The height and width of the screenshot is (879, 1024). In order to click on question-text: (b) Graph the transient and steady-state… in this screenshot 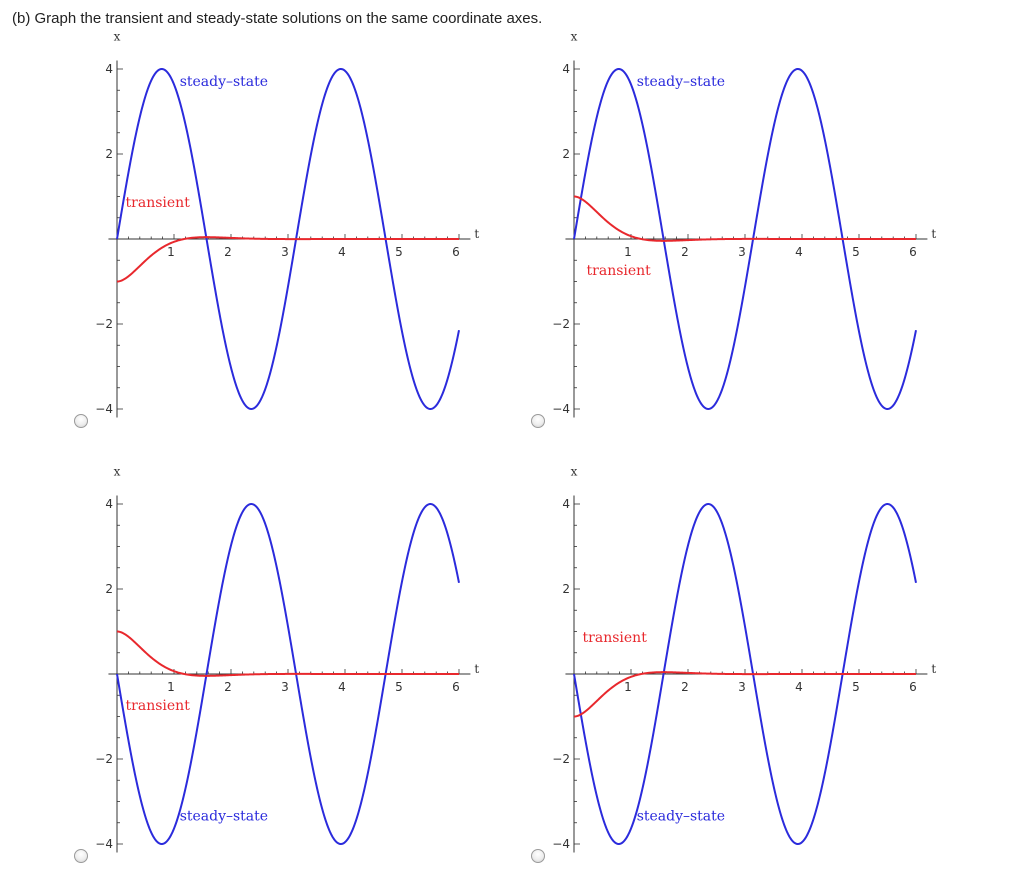, I will do `click(277, 18)`.